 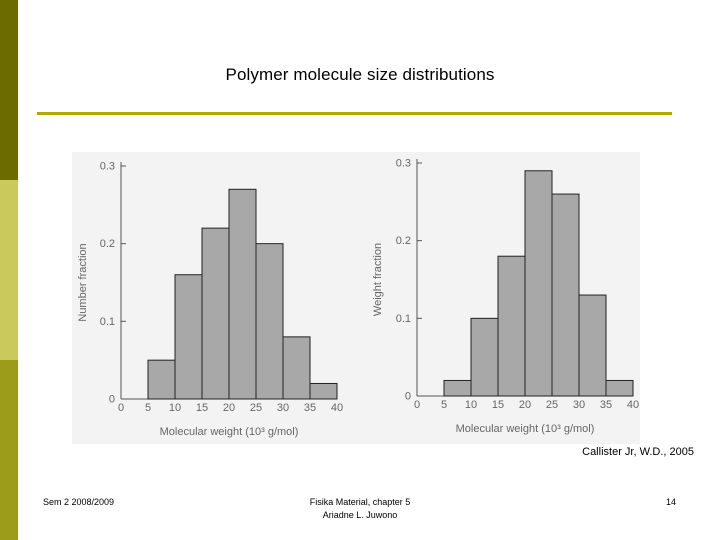 What do you see at coordinates (148, 408) in the screenshot?
I see `panel-1-x-tick-label: 5` at bounding box center [148, 408].